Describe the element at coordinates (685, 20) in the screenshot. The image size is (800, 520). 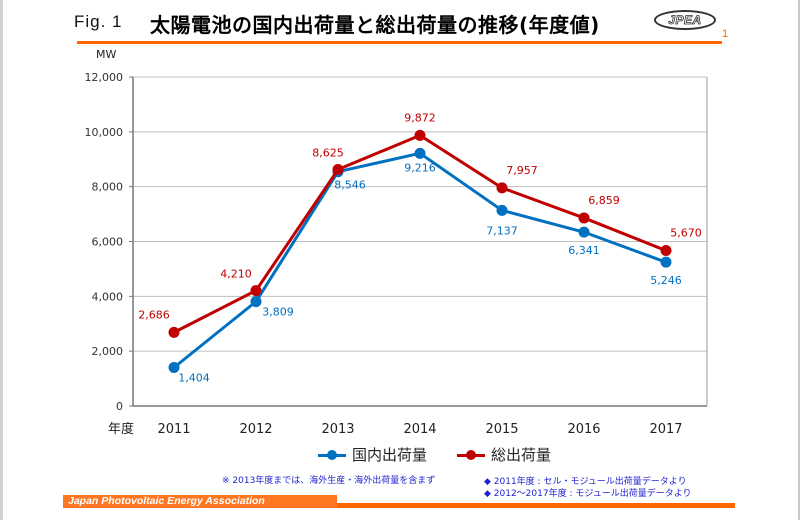
I see `jpea-logo: JPEA` at that location.